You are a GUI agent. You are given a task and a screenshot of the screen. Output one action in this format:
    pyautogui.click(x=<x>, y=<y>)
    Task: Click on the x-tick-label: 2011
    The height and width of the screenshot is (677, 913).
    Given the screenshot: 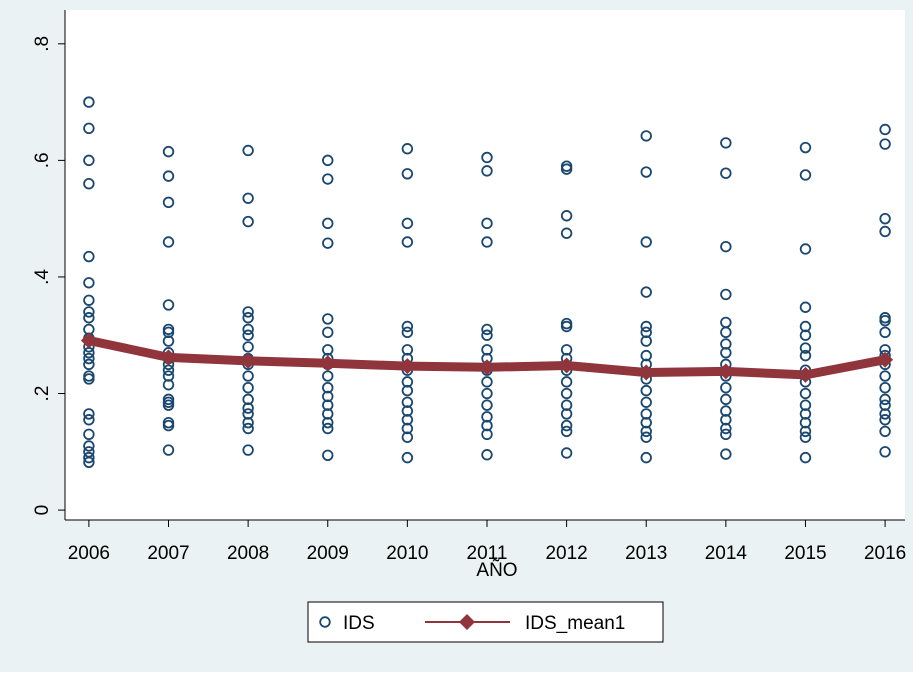 What is the action you would take?
    pyautogui.click(x=487, y=553)
    